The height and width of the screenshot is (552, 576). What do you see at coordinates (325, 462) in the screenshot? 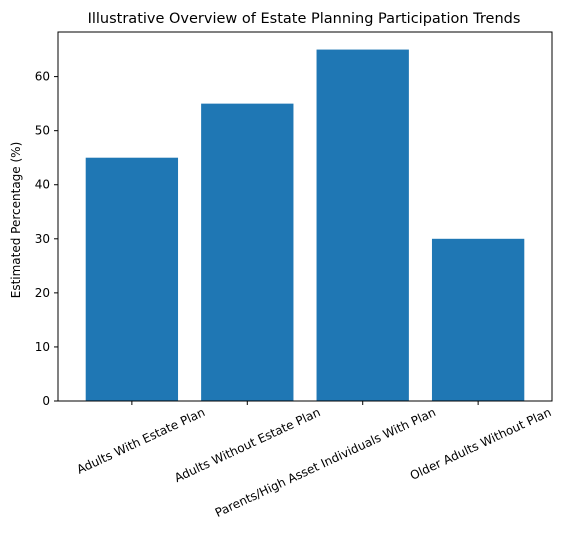
I see `x-tick-label: Parents/High Asset Individuals With Plan` at bounding box center [325, 462].